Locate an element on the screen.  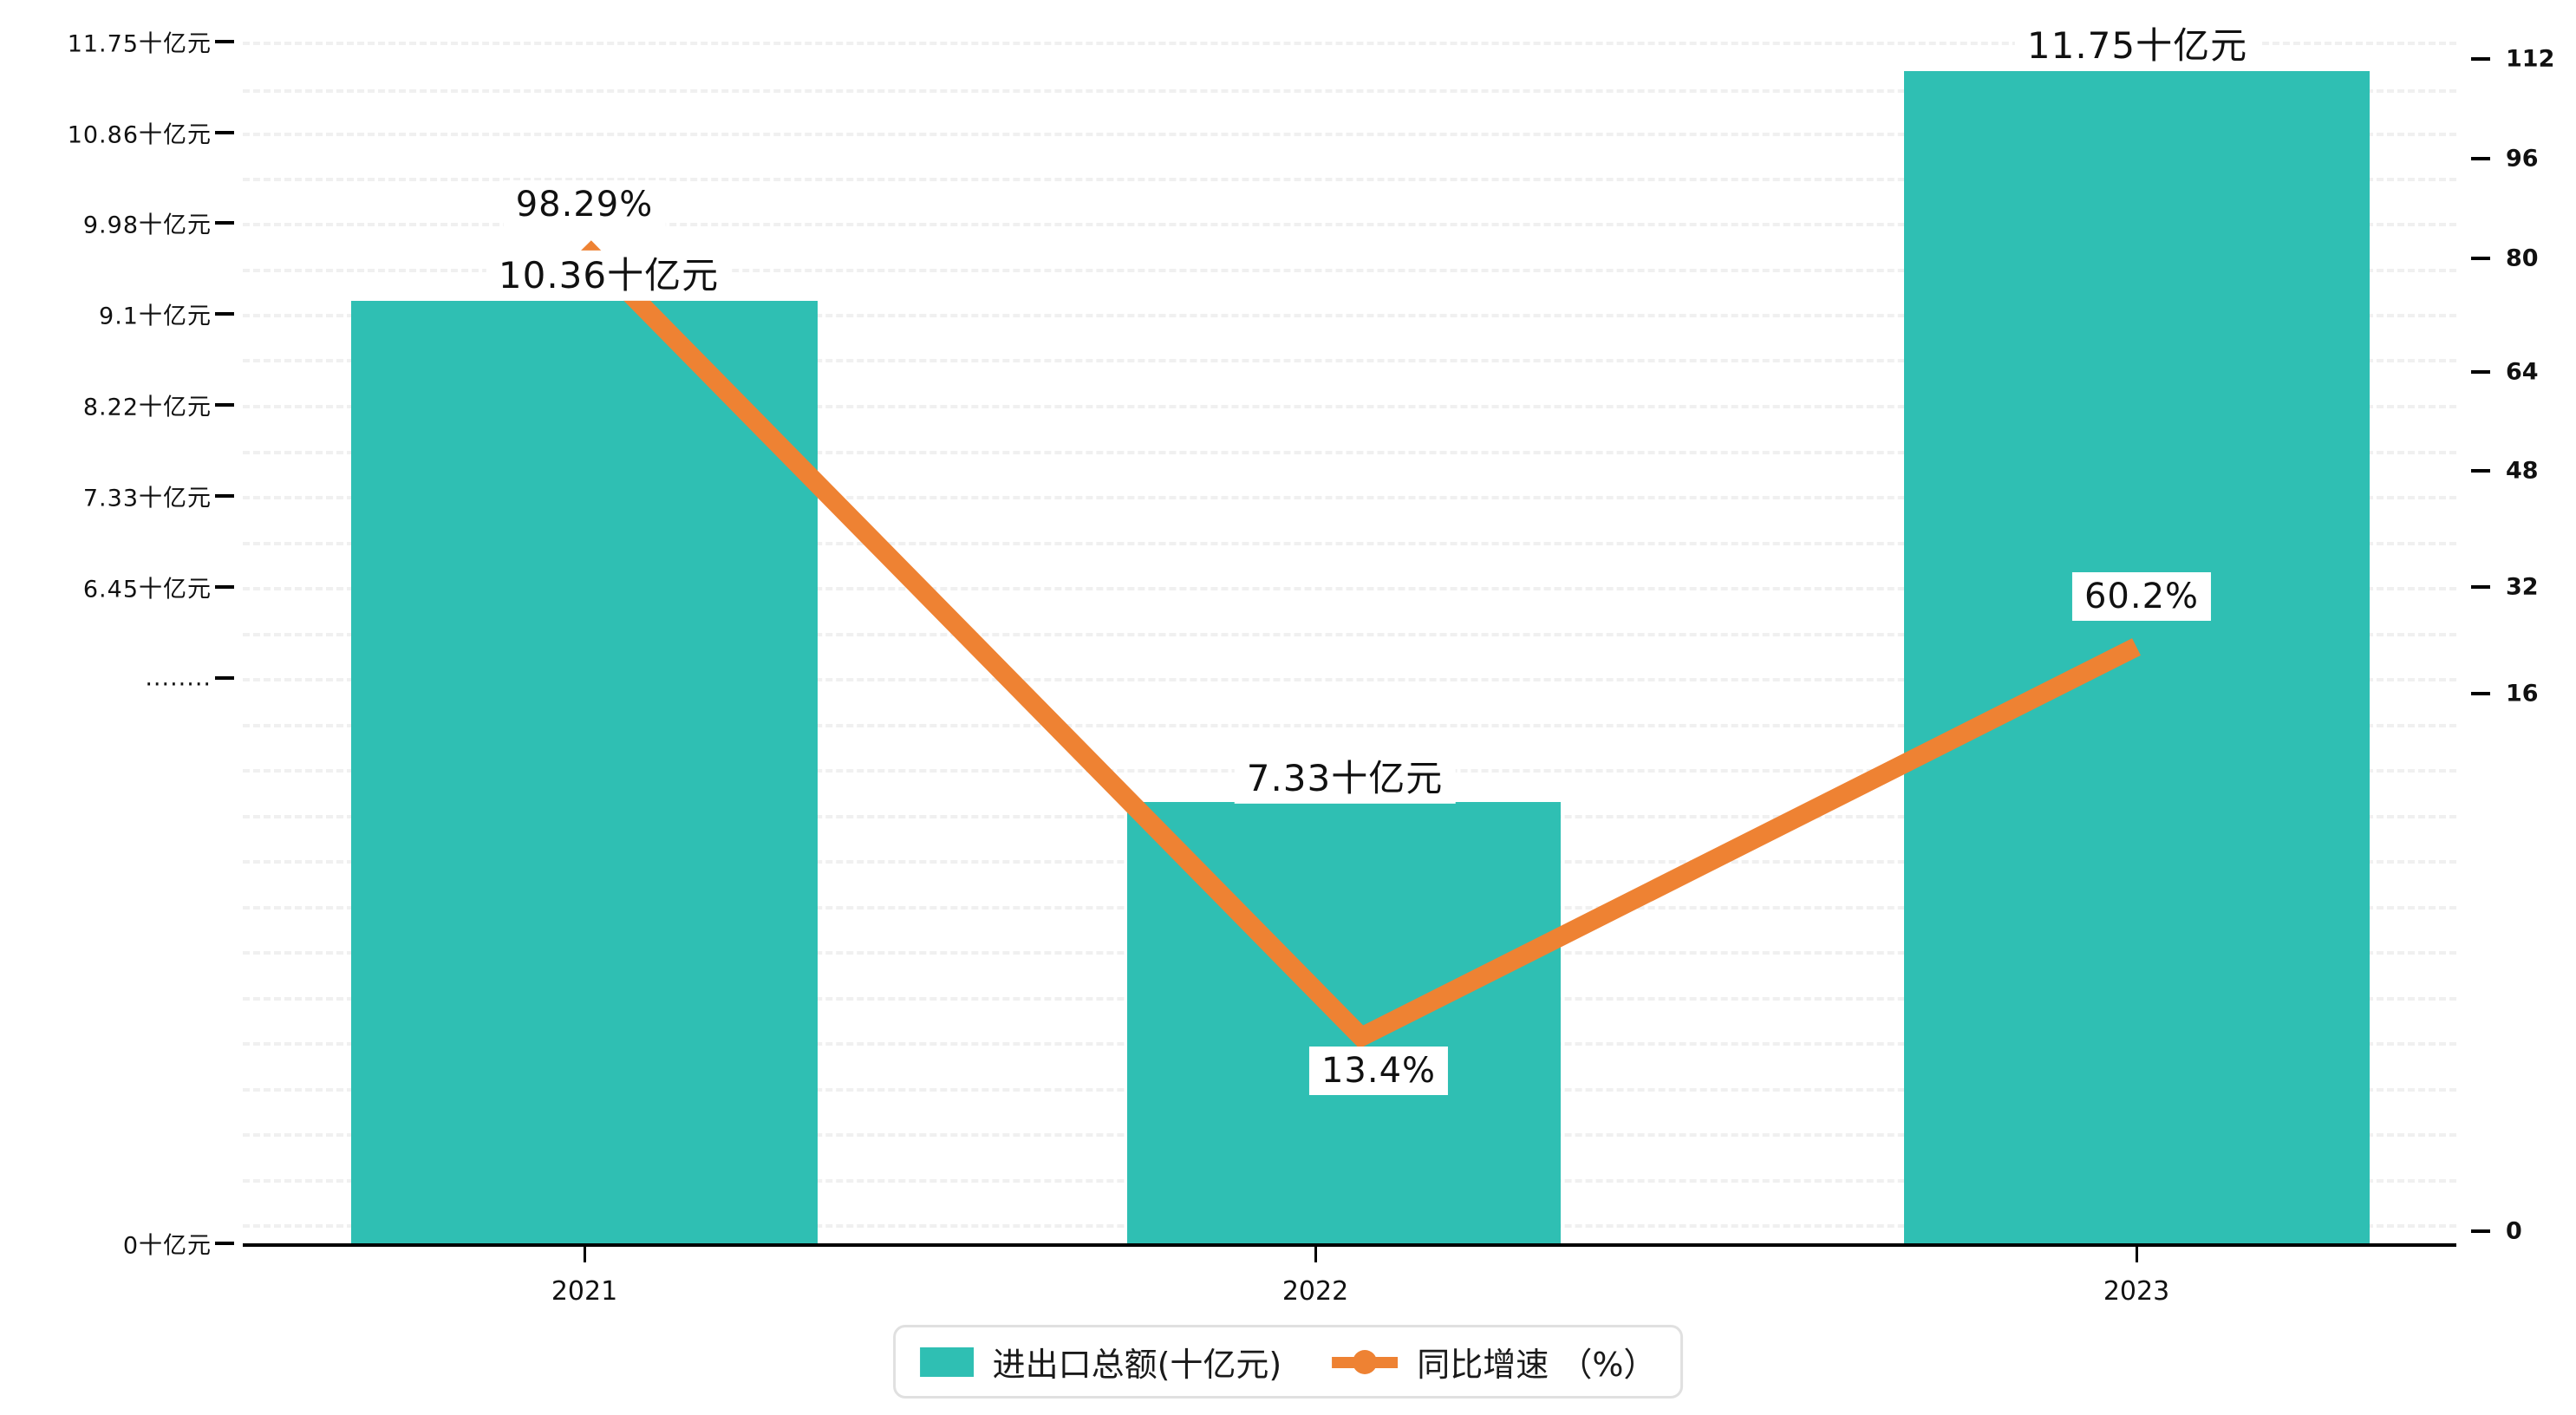
bar-2021 is located at coordinates (585, 772).